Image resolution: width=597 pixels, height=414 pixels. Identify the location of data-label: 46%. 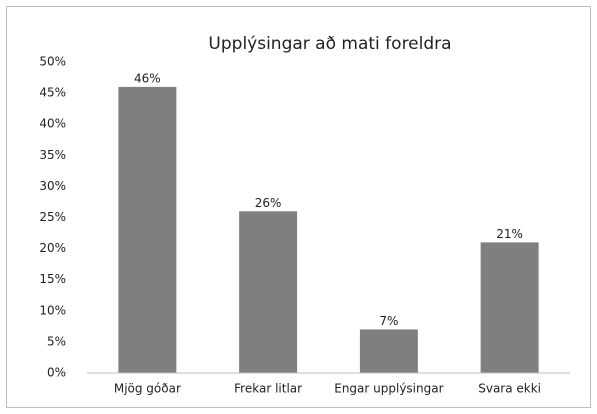
(147, 78).